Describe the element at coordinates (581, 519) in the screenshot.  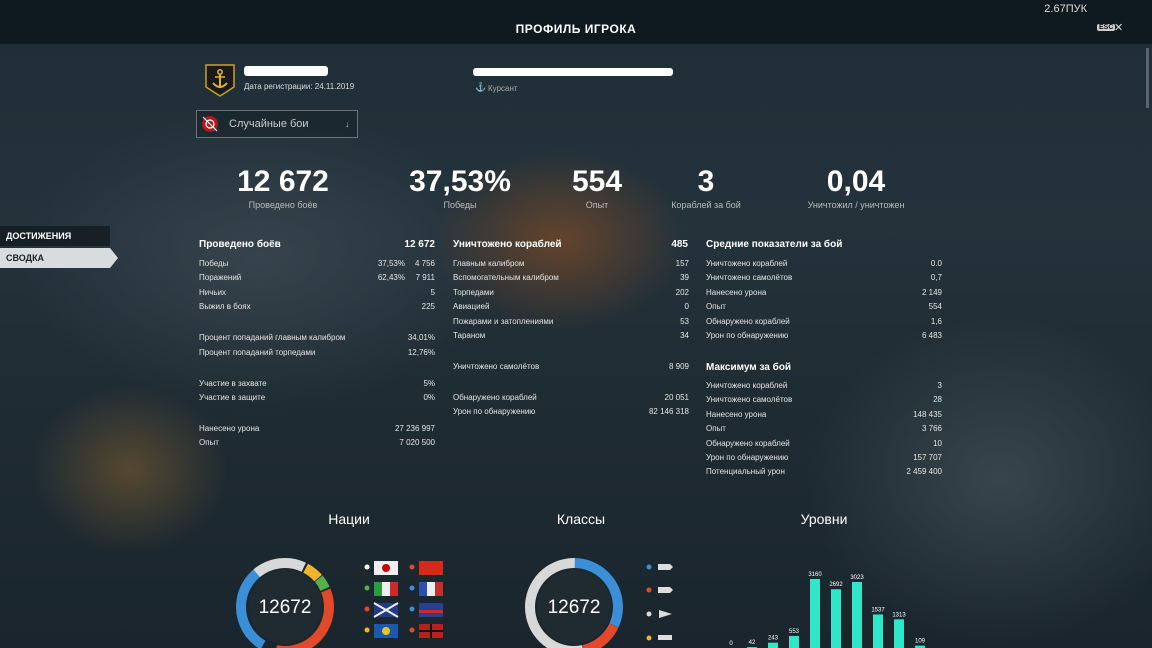
I see `chart-title-classes: Классы` at that location.